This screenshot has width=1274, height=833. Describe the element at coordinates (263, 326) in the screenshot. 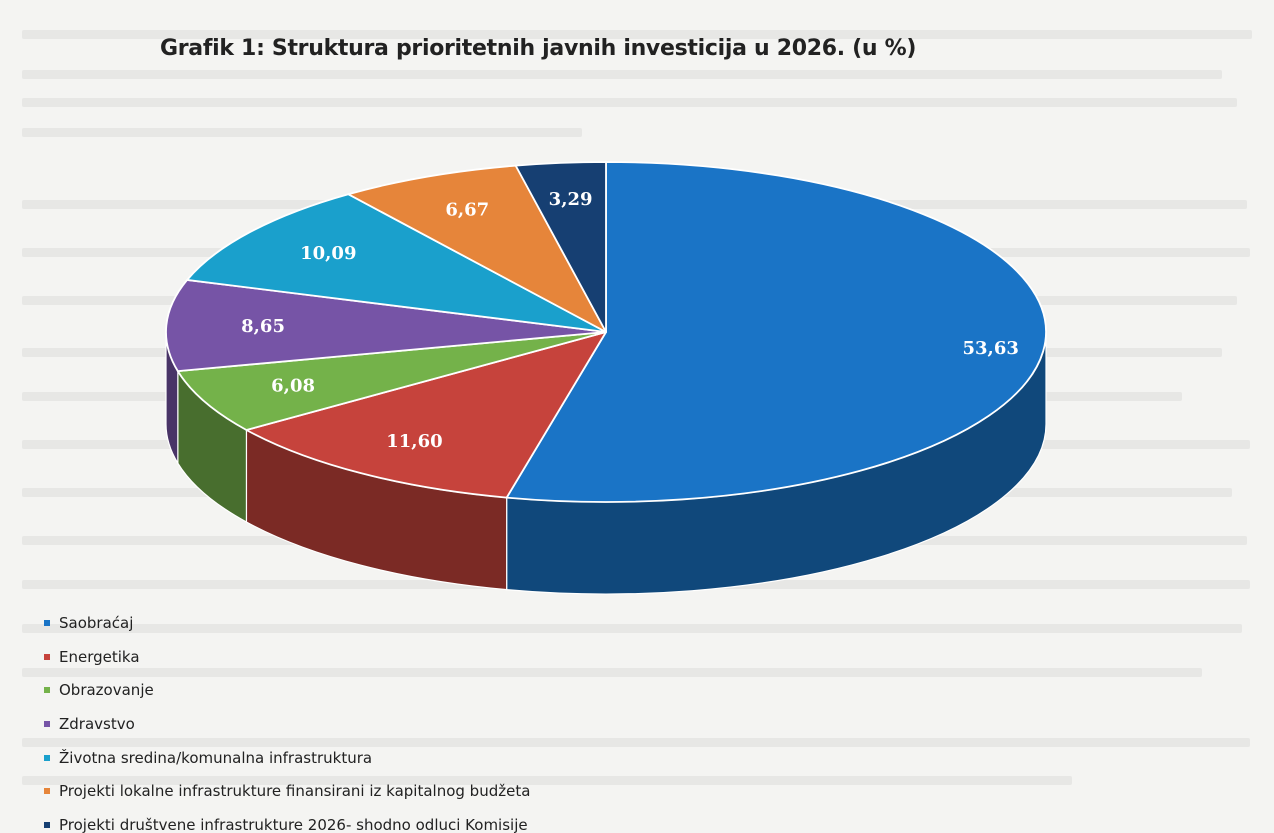

I see `data-label-zdravstvo: 8,65` at that location.